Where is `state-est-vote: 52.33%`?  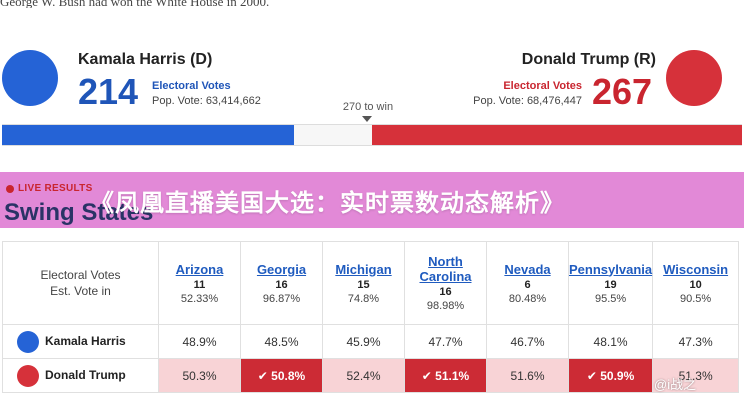 state-est-vote: 52.33% is located at coordinates (199, 298).